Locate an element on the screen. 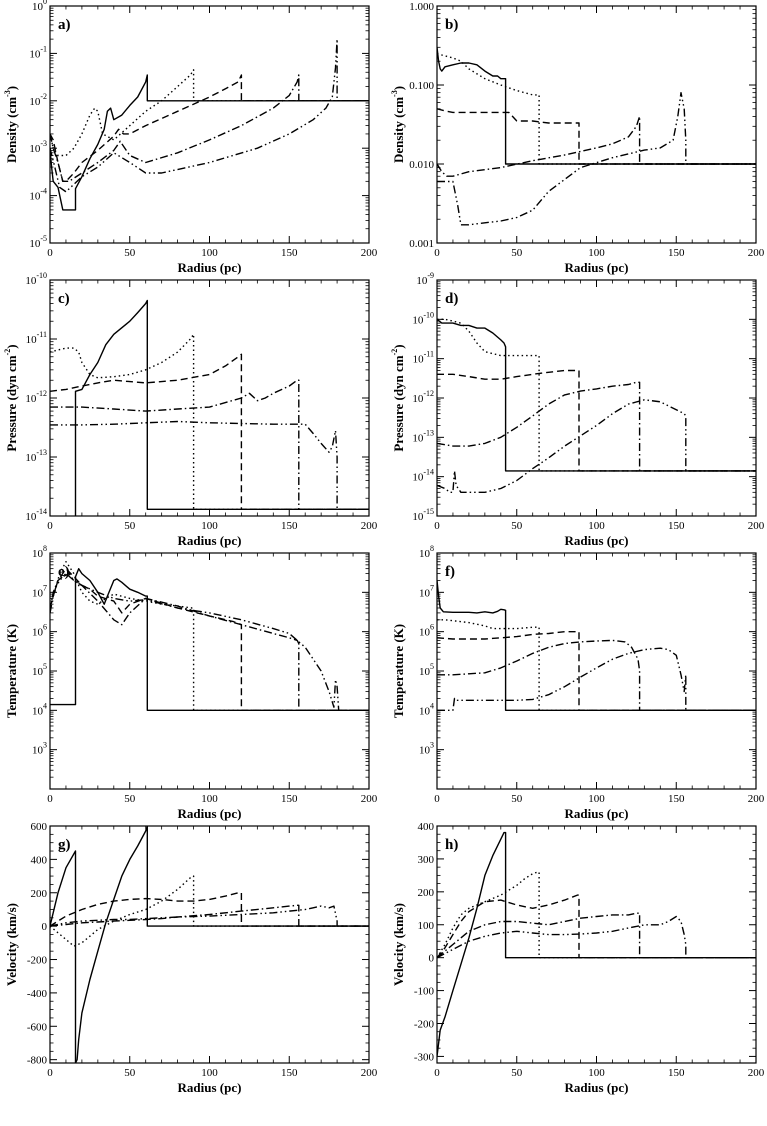  y-axis-label: Density (cm-3) is located at coordinates (11, 124).